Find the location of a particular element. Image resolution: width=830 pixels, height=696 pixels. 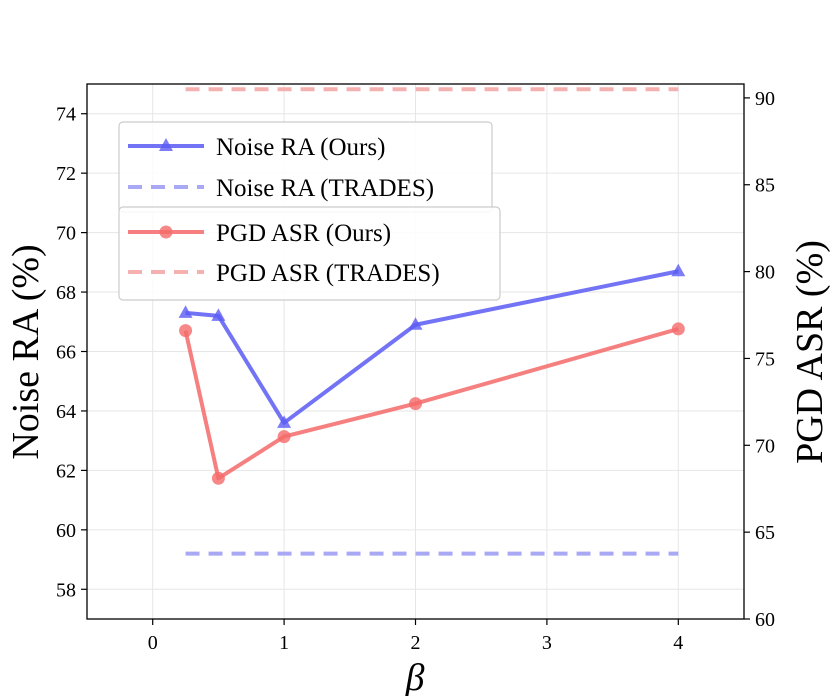

y-left-tick-label: 68 is located at coordinates (66, 293).